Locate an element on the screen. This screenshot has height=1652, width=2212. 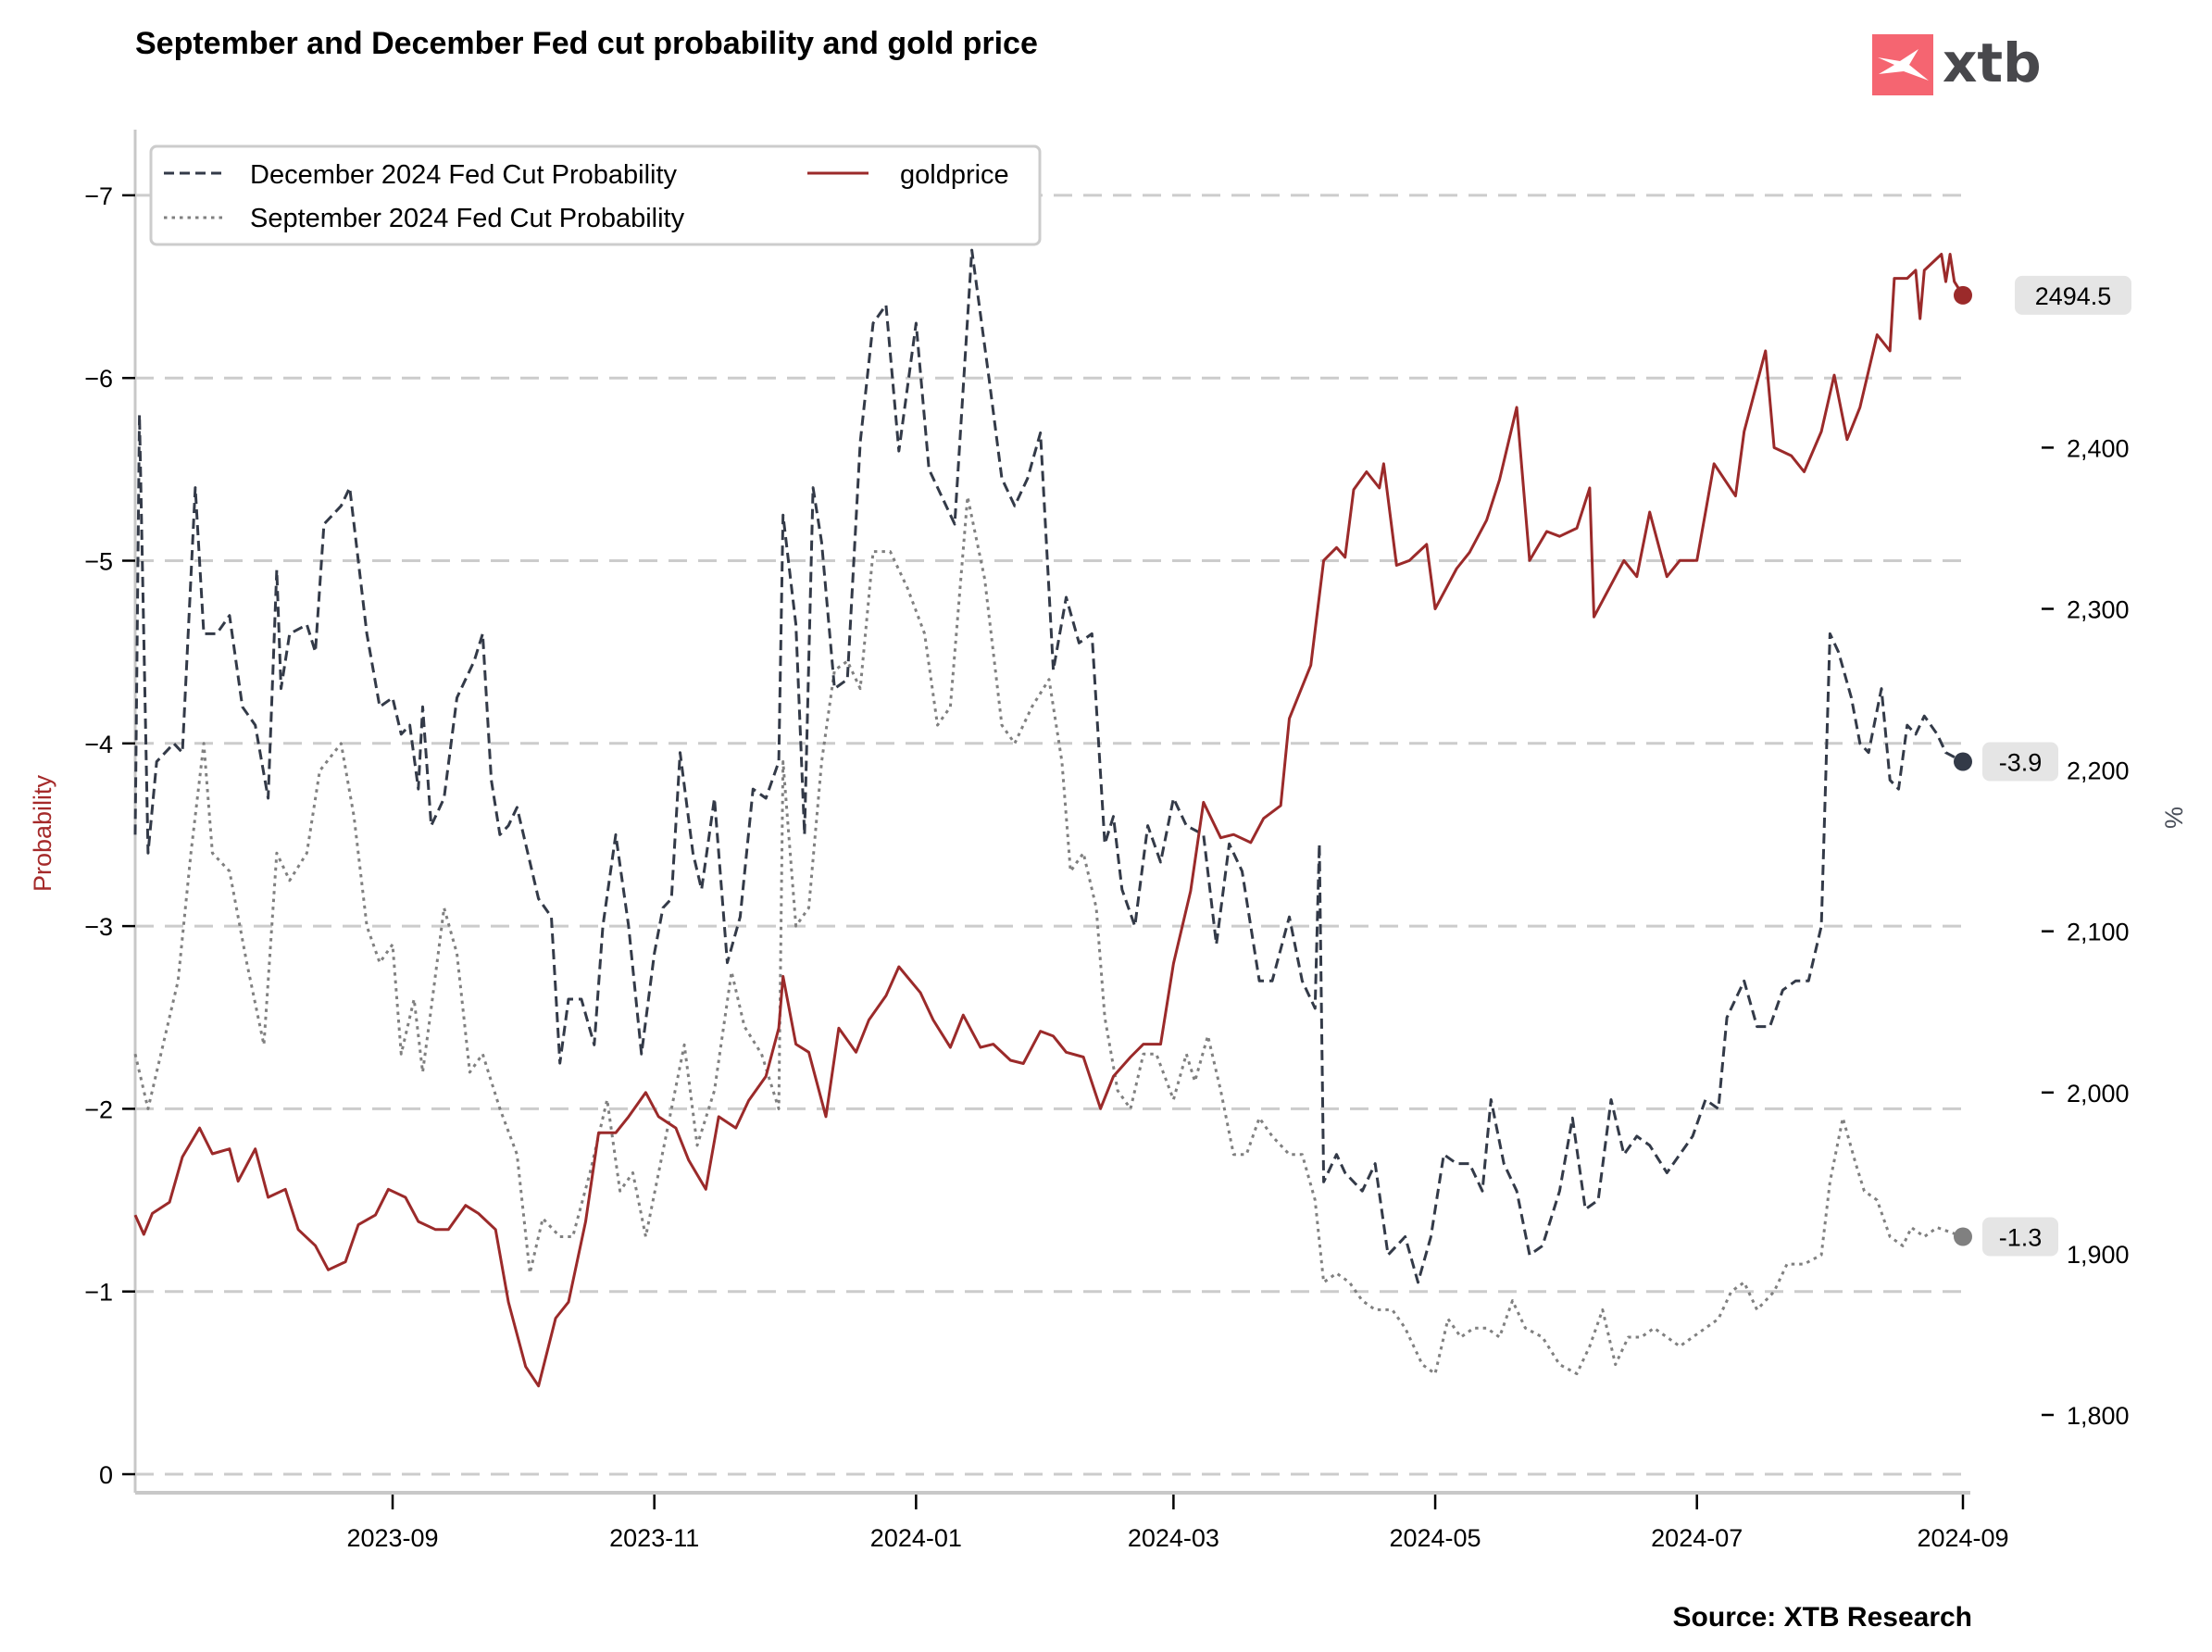
left-tick-label: −1 is located at coordinates (99, 1293).